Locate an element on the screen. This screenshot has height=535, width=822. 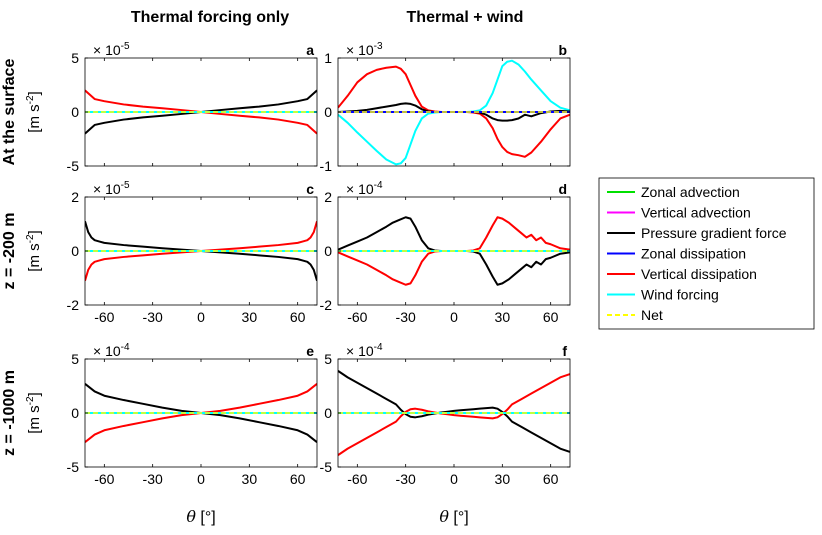
series-vertical-dissipation-line is located at coordinates (454, 414).